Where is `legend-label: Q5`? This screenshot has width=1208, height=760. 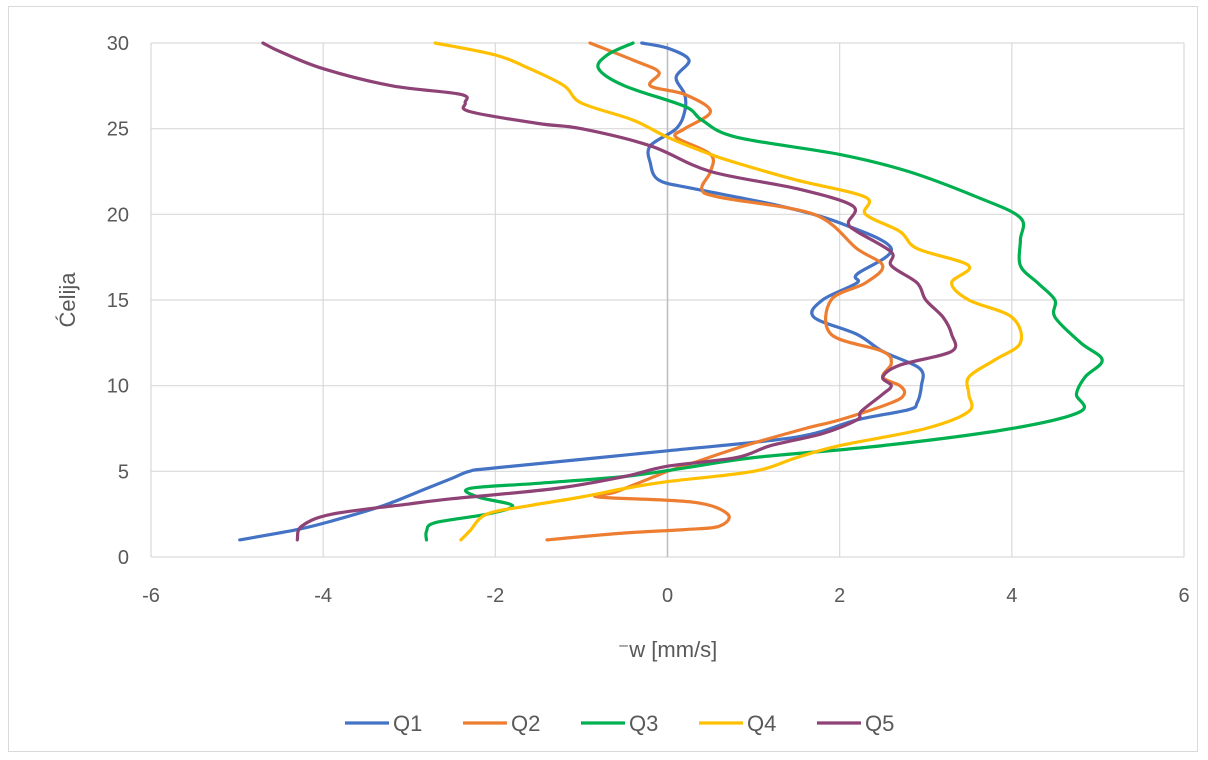 legend-label: Q5 is located at coordinates (879, 723).